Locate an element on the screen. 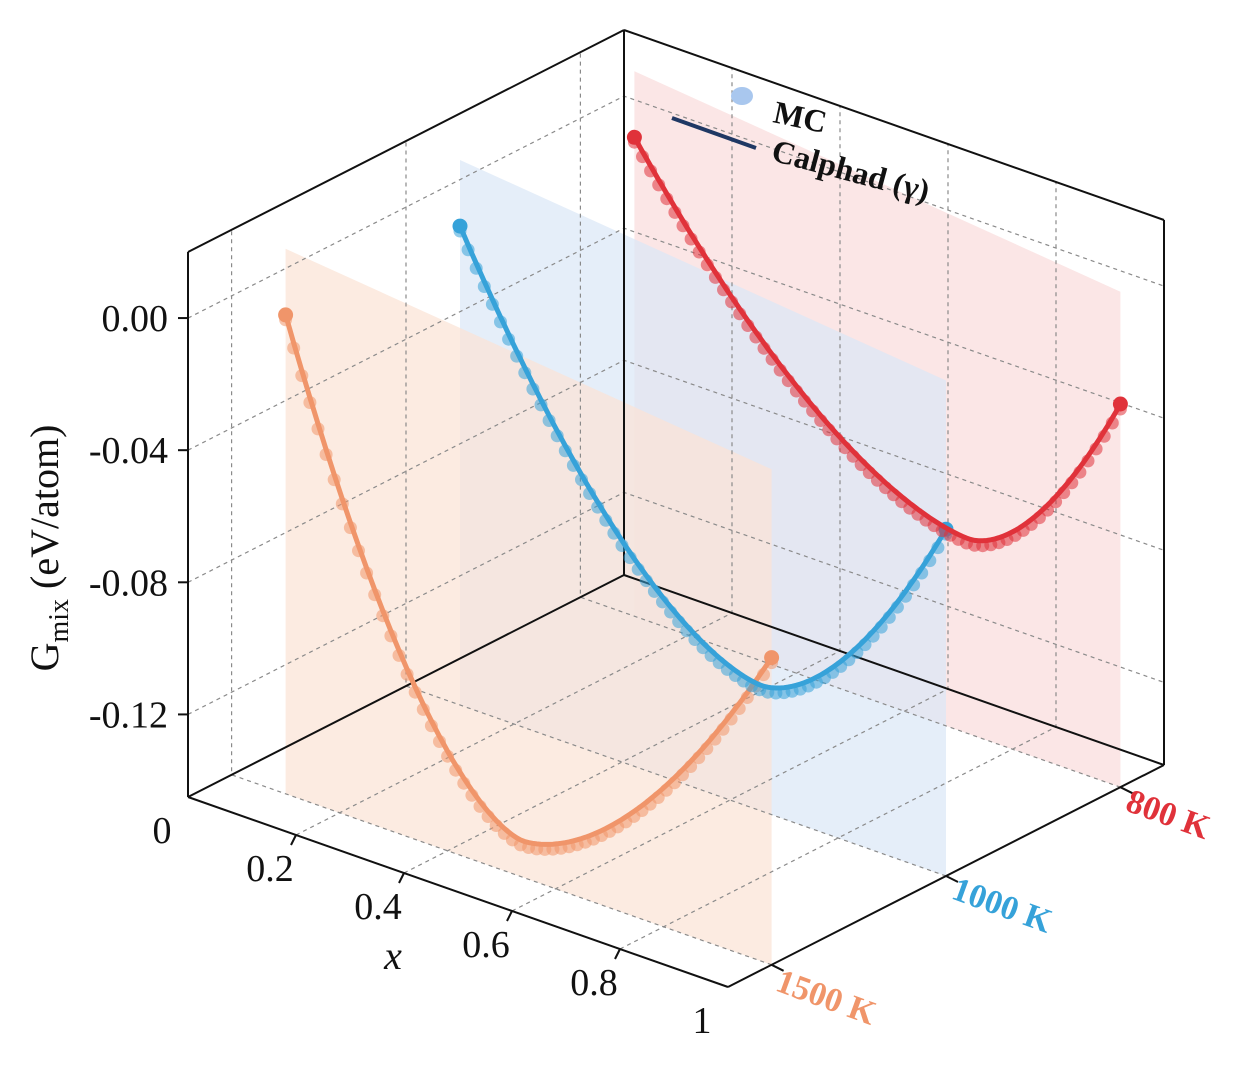  y-axis-title-main: G is located at coordinates (44, 657).